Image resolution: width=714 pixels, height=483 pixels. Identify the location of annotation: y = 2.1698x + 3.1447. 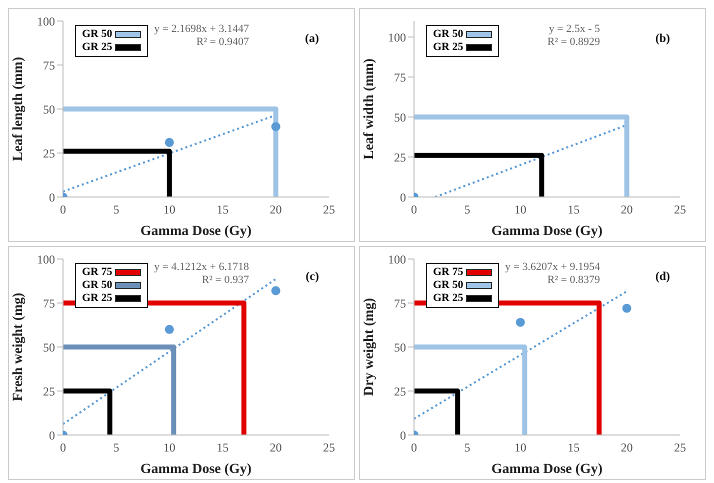
(201, 29).